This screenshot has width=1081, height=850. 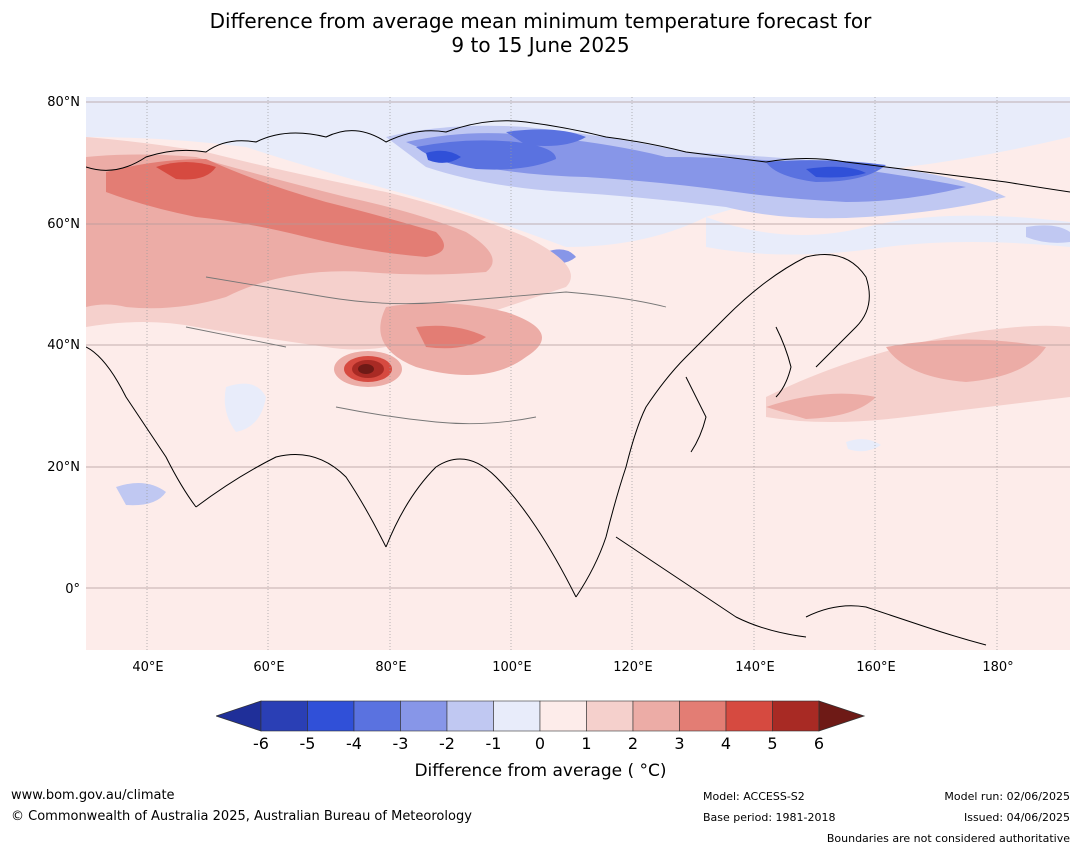 What do you see at coordinates (769, 817) in the screenshot?
I see `base-period: Base period: 1981-2018` at bounding box center [769, 817].